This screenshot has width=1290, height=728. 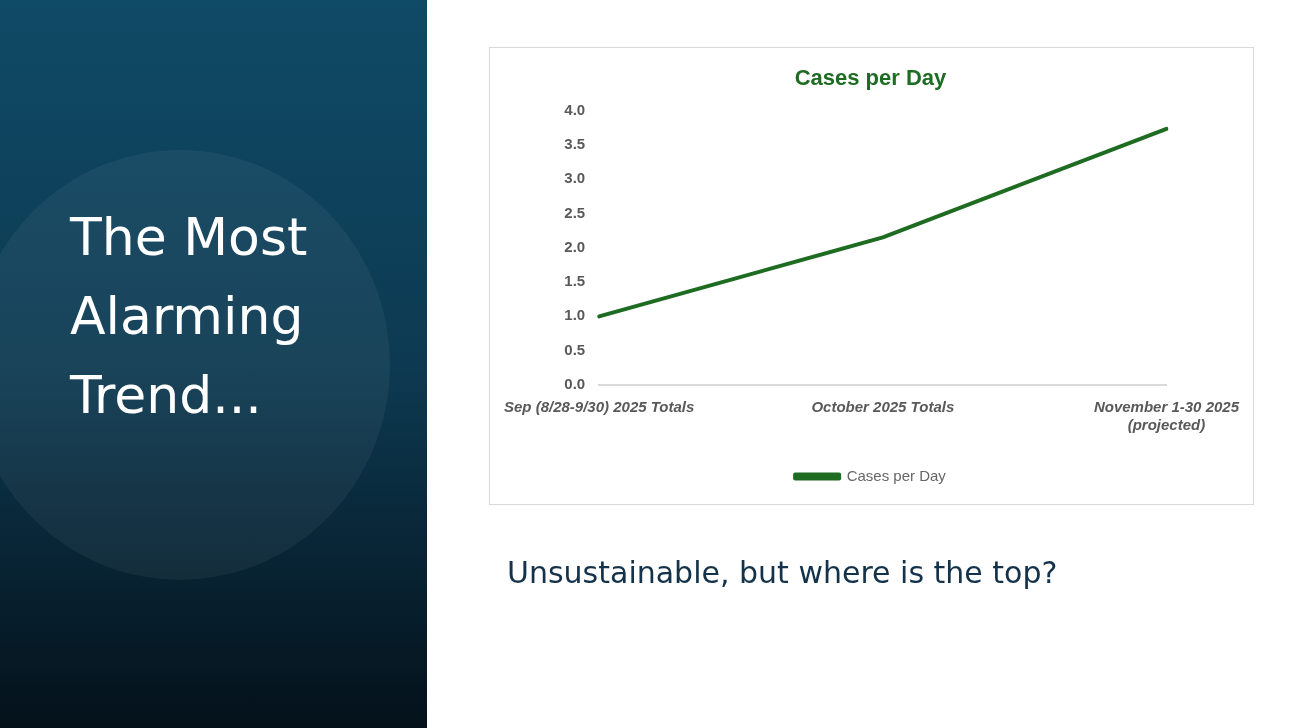 What do you see at coordinates (1166, 416) in the screenshot?
I see `x-tick-label: November 1-30 2025 (projected)` at bounding box center [1166, 416].